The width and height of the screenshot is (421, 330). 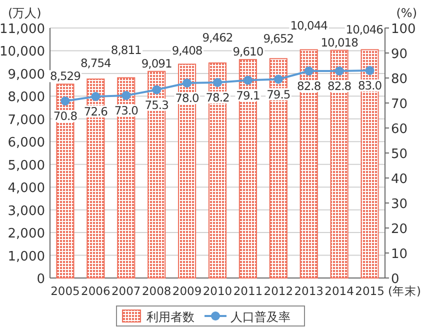 What do you see at coordinates (406, 13) in the screenshot?
I see `y2-axis-title: (%)` at bounding box center [406, 13].